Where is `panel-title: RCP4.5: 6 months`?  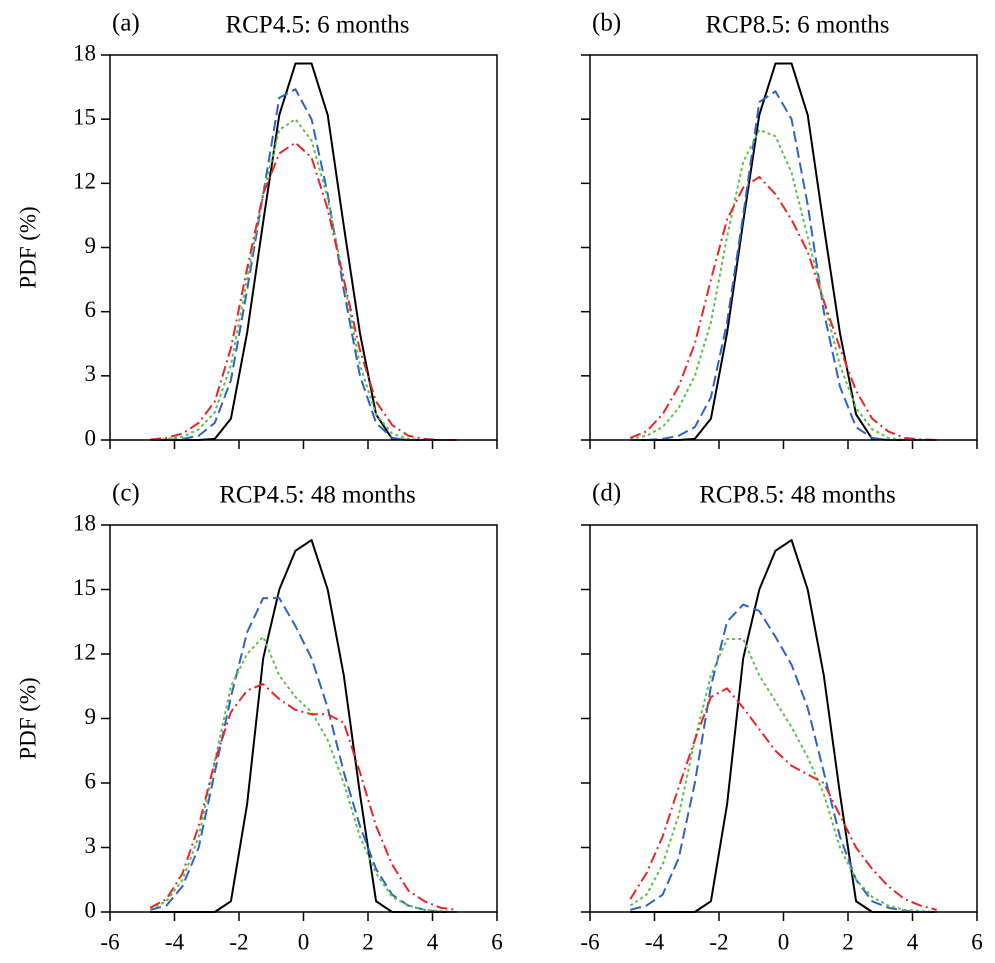 panel-title: RCP4.5: 6 months is located at coordinates (317, 25).